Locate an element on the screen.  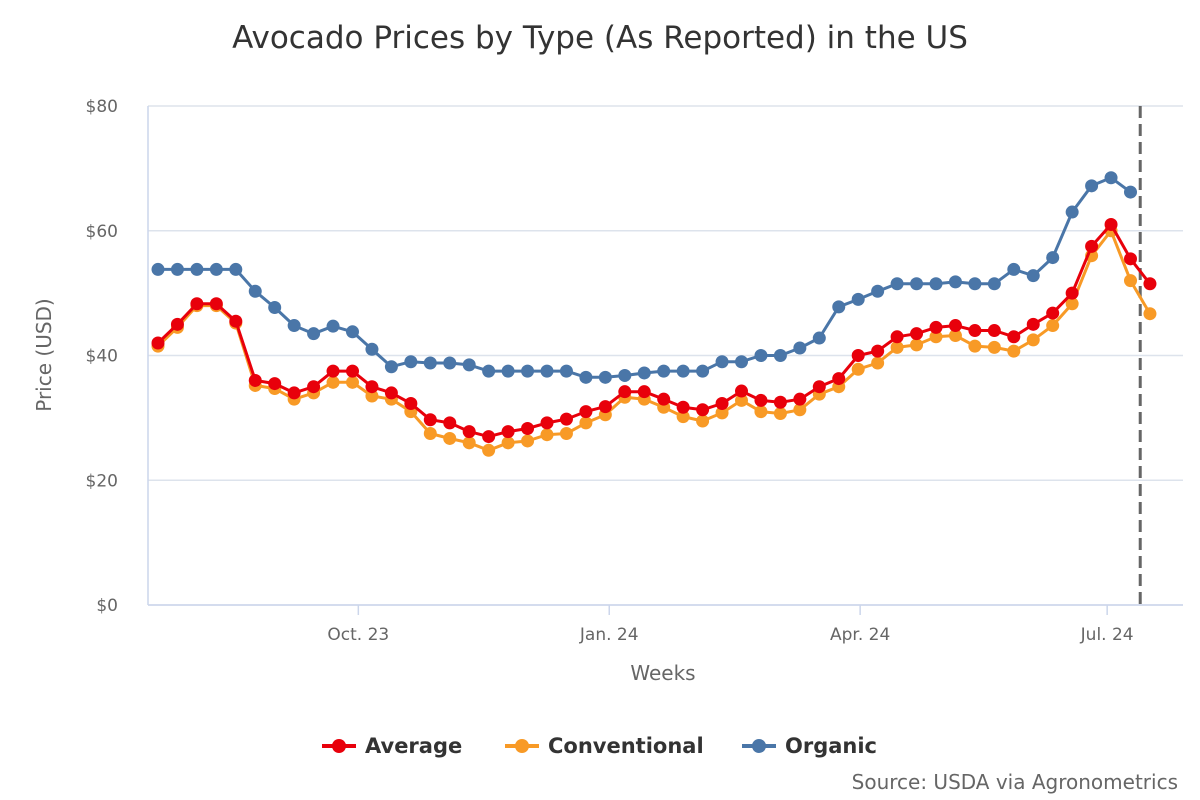
legend-item-organic: Organic is located at coordinates (809, 746).